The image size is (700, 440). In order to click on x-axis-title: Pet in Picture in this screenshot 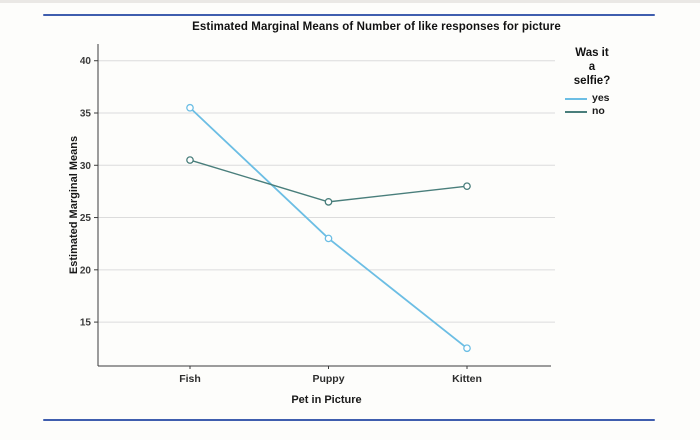, I will do `click(326, 400)`.